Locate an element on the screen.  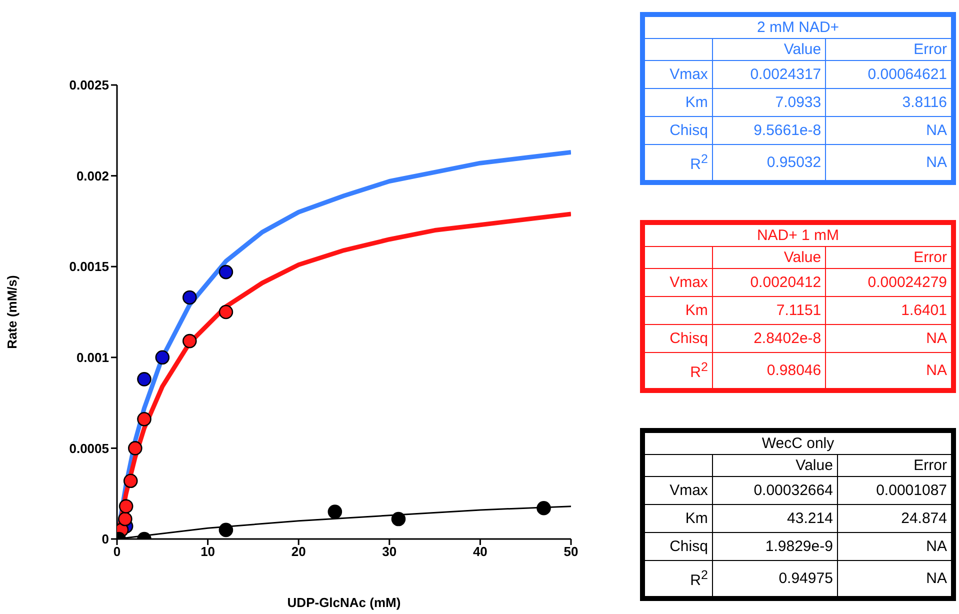
x-tick-label: 0 is located at coordinates (117, 552).